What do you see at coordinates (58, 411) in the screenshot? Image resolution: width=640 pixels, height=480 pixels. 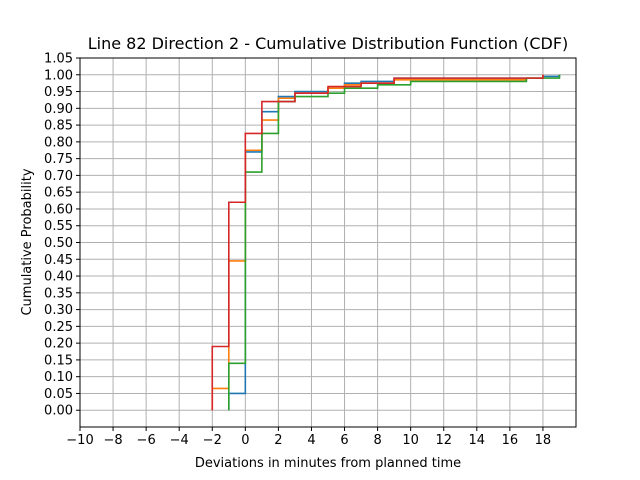 I see `y-tick-label: 0.00` at bounding box center [58, 411].